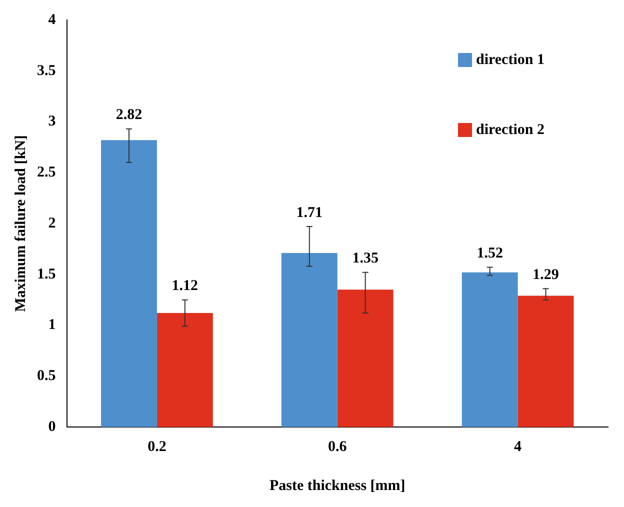  I want to click on y-tick-label: 1, so click(52, 325).